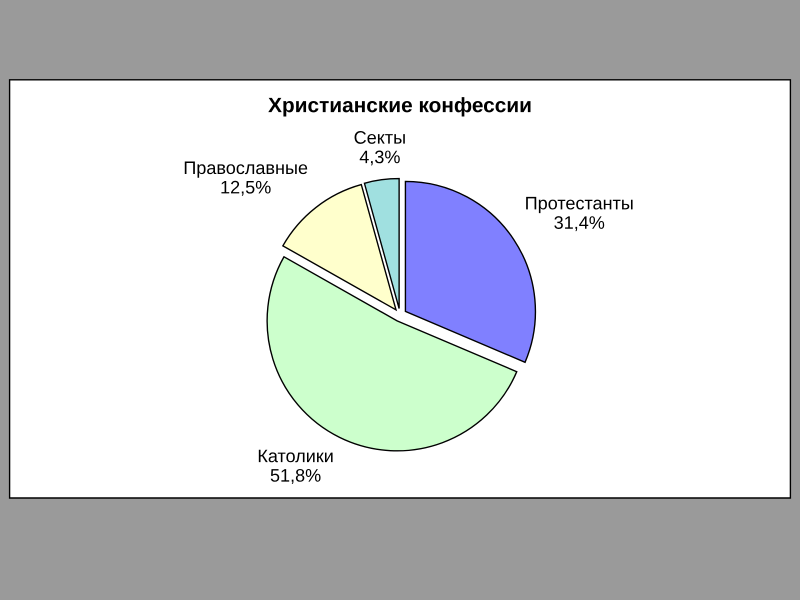  What do you see at coordinates (246, 188) in the screenshot?
I see `data-label: 12,5%` at bounding box center [246, 188].